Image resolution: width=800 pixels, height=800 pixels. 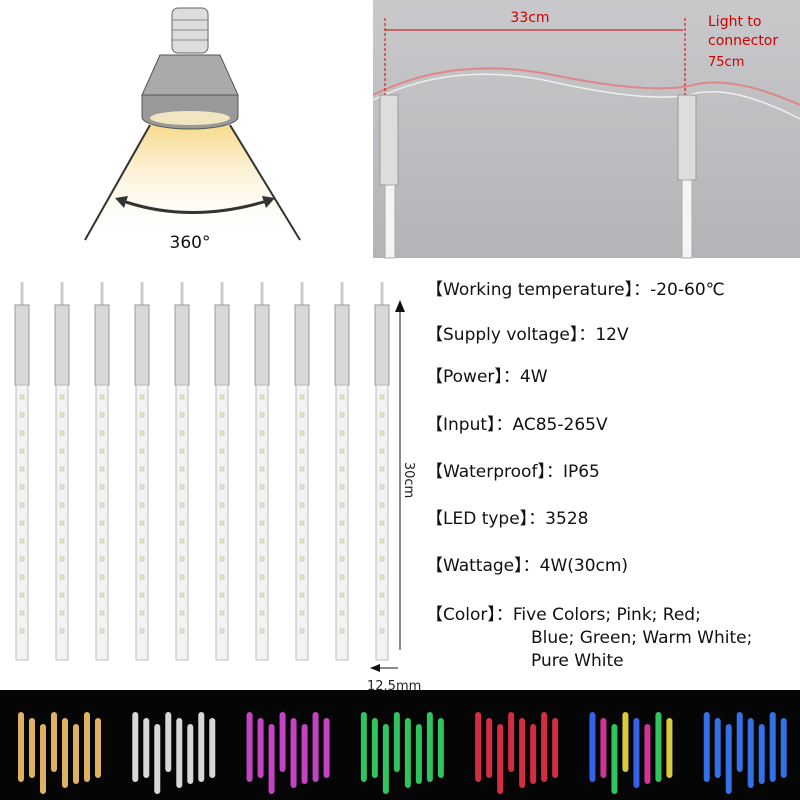 I want to click on spec-value: ：IP65, so click(x=573, y=472).